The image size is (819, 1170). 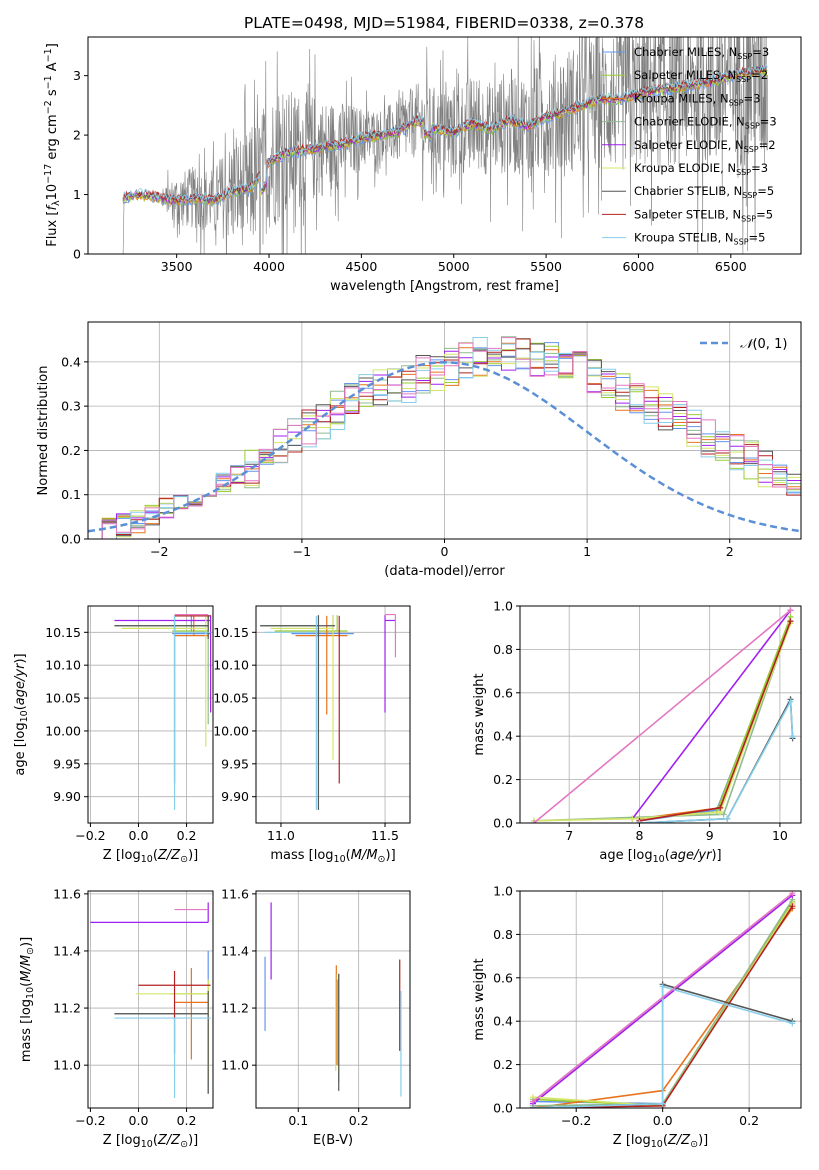 What do you see at coordinates (48, 174) in the screenshot?
I see `y-axis-label-part: −17` at bounding box center [48, 174].